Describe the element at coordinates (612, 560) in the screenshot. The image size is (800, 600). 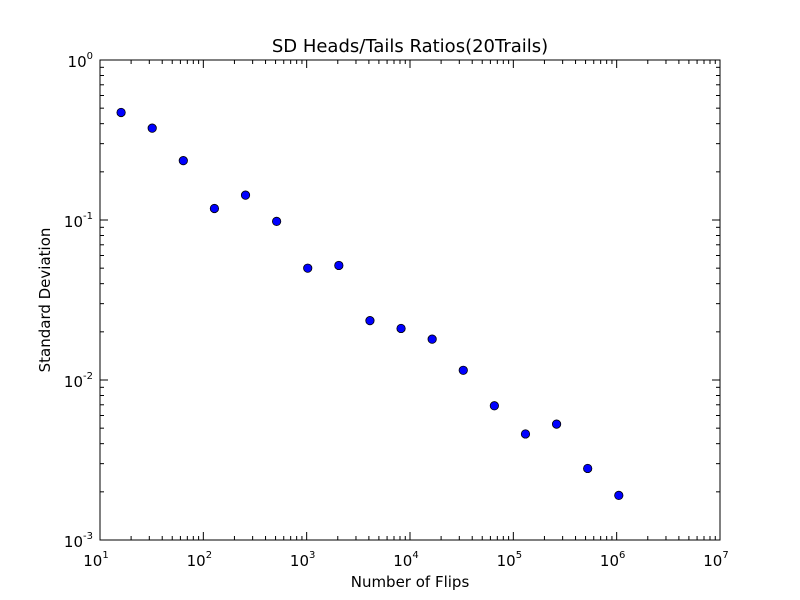
I see `x-tick-label: 10⁶` at that location.